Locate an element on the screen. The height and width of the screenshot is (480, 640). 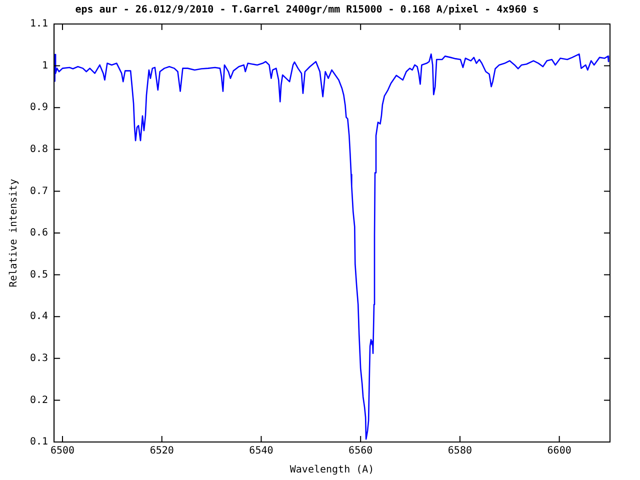
y-tick-label: 1 is located at coordinates (45, 66).